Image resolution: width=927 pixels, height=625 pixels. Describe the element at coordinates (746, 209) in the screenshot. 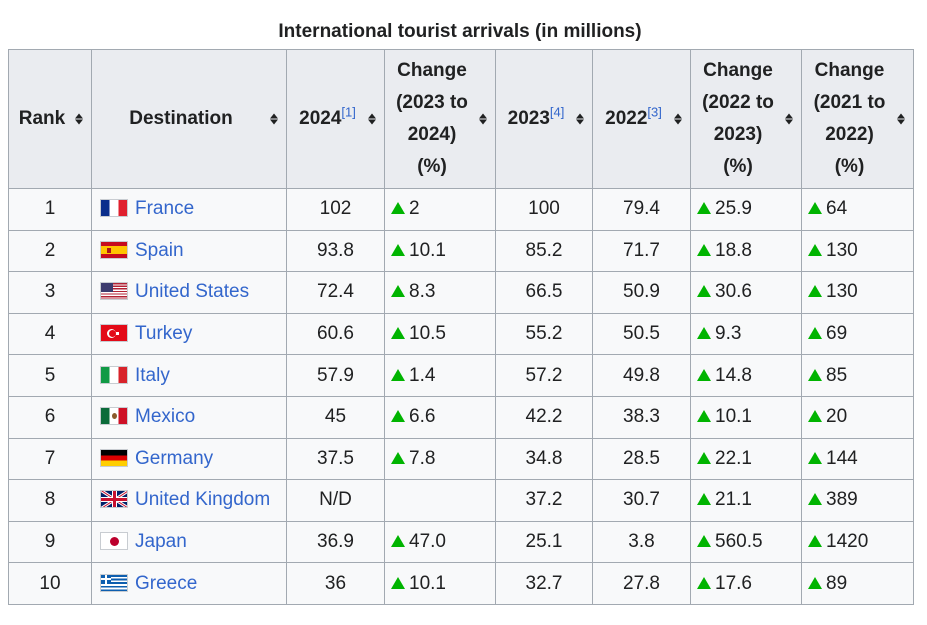

I see `change-2022-2023-cell: 25.9` at that location.